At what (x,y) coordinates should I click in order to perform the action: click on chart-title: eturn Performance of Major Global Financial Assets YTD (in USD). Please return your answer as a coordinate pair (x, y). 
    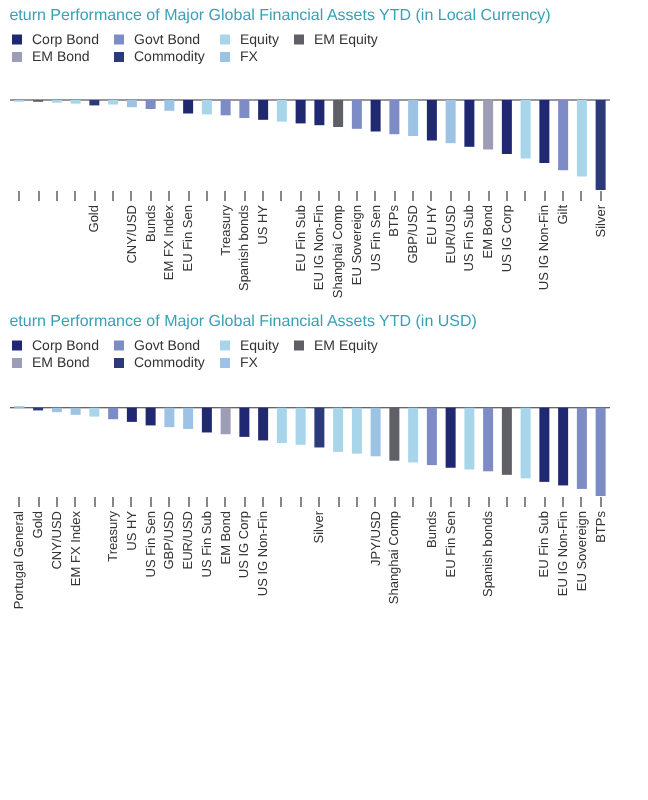
    Looking at the image, I should click on (243, 321).